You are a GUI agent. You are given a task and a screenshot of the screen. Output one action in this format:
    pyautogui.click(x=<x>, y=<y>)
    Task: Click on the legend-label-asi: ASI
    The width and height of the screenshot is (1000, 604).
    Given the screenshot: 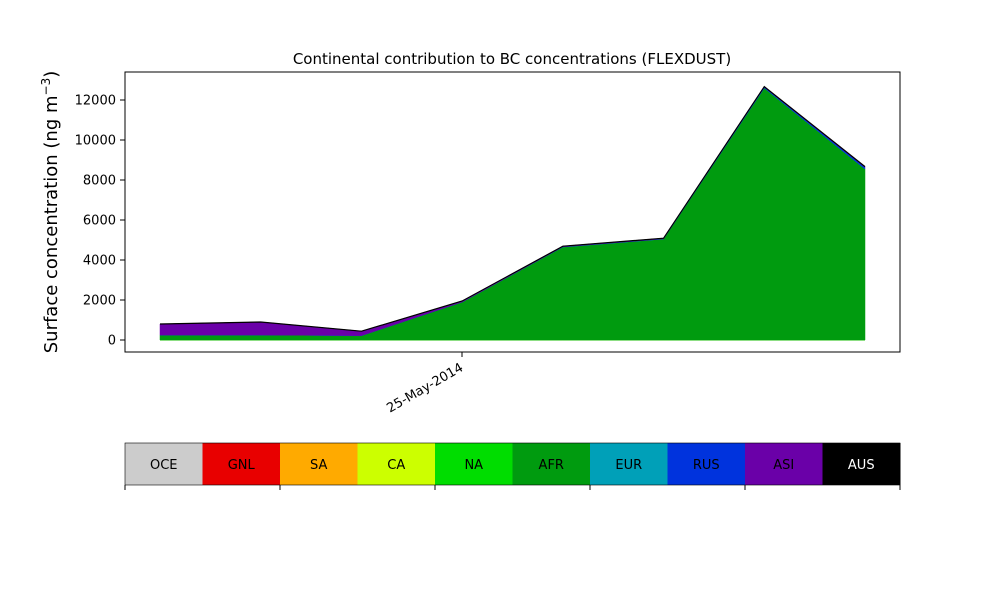 What is the action you would take?
    pyautogui.click(x=783, y=465)
    